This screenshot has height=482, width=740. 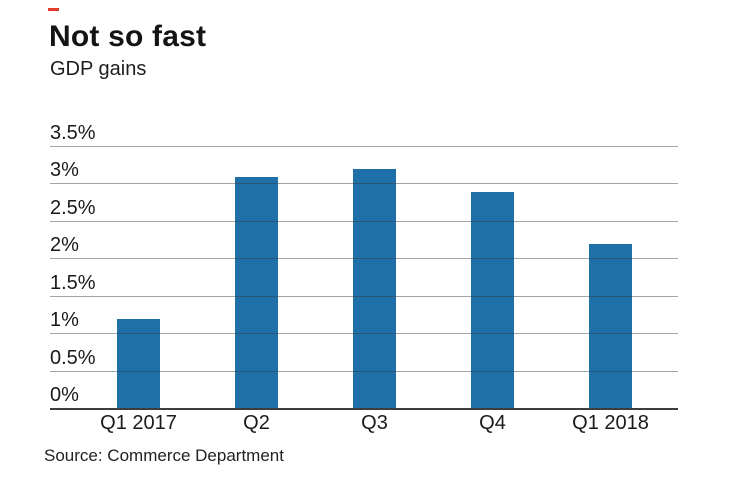 I want to click on bar-q4, so click(x=492, y=300).